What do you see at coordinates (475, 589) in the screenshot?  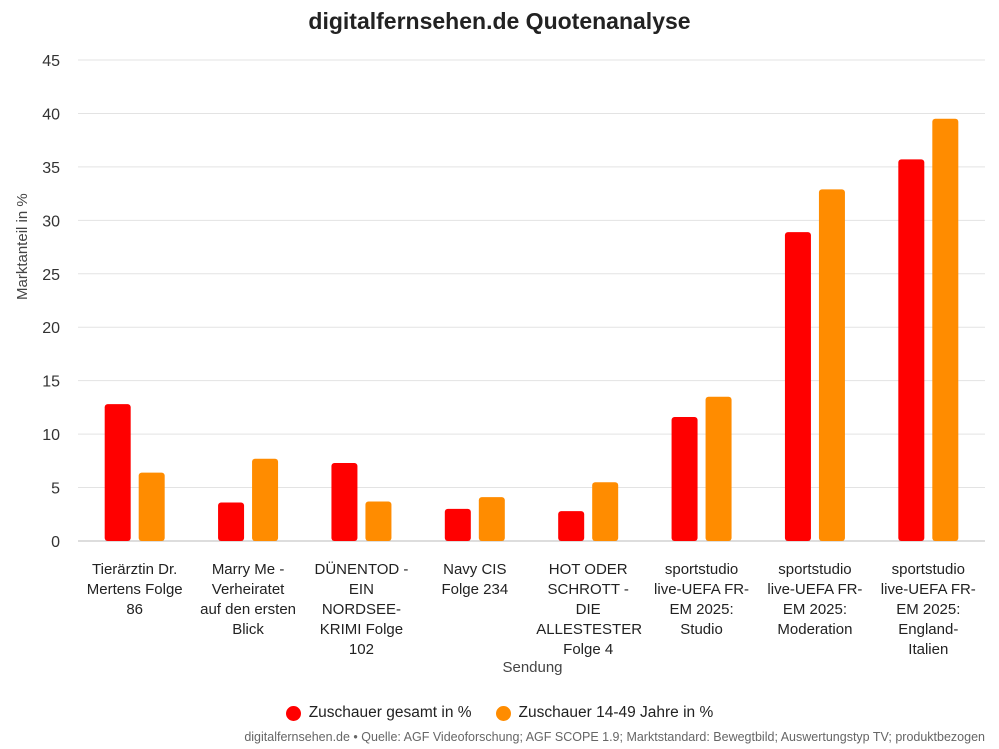 I see `x-tick-label-line: Folge 234` at bounding box center [475, 589].